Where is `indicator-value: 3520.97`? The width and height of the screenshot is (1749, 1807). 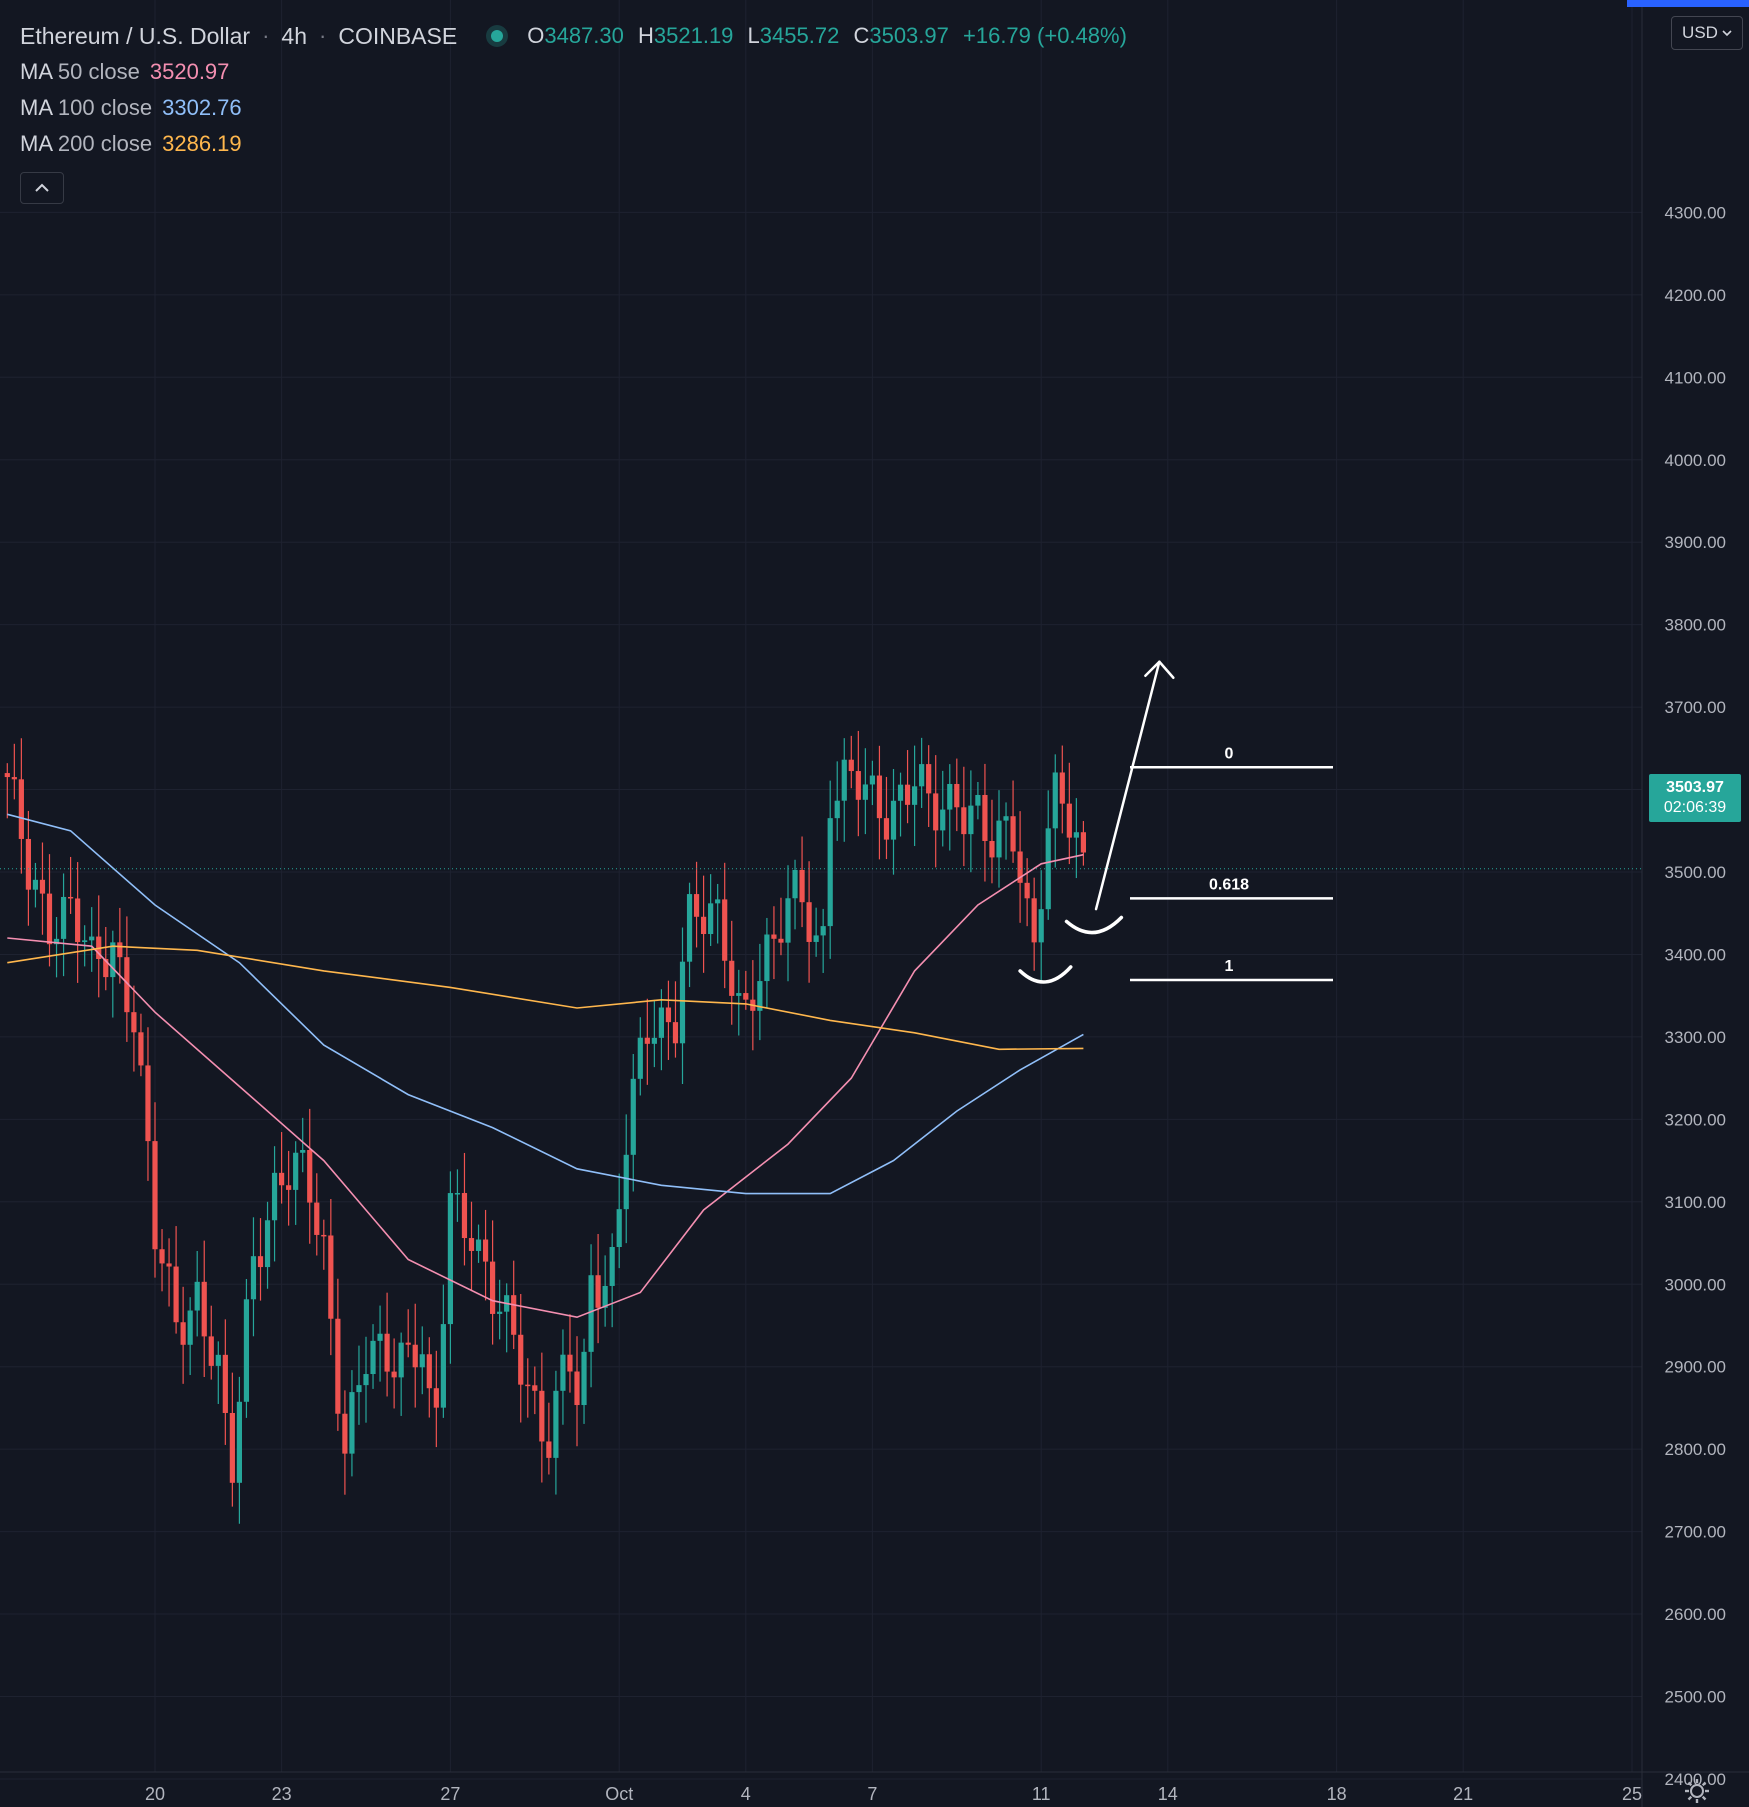 indicator-value: 3520.97 is located at coordinates (189, 71).